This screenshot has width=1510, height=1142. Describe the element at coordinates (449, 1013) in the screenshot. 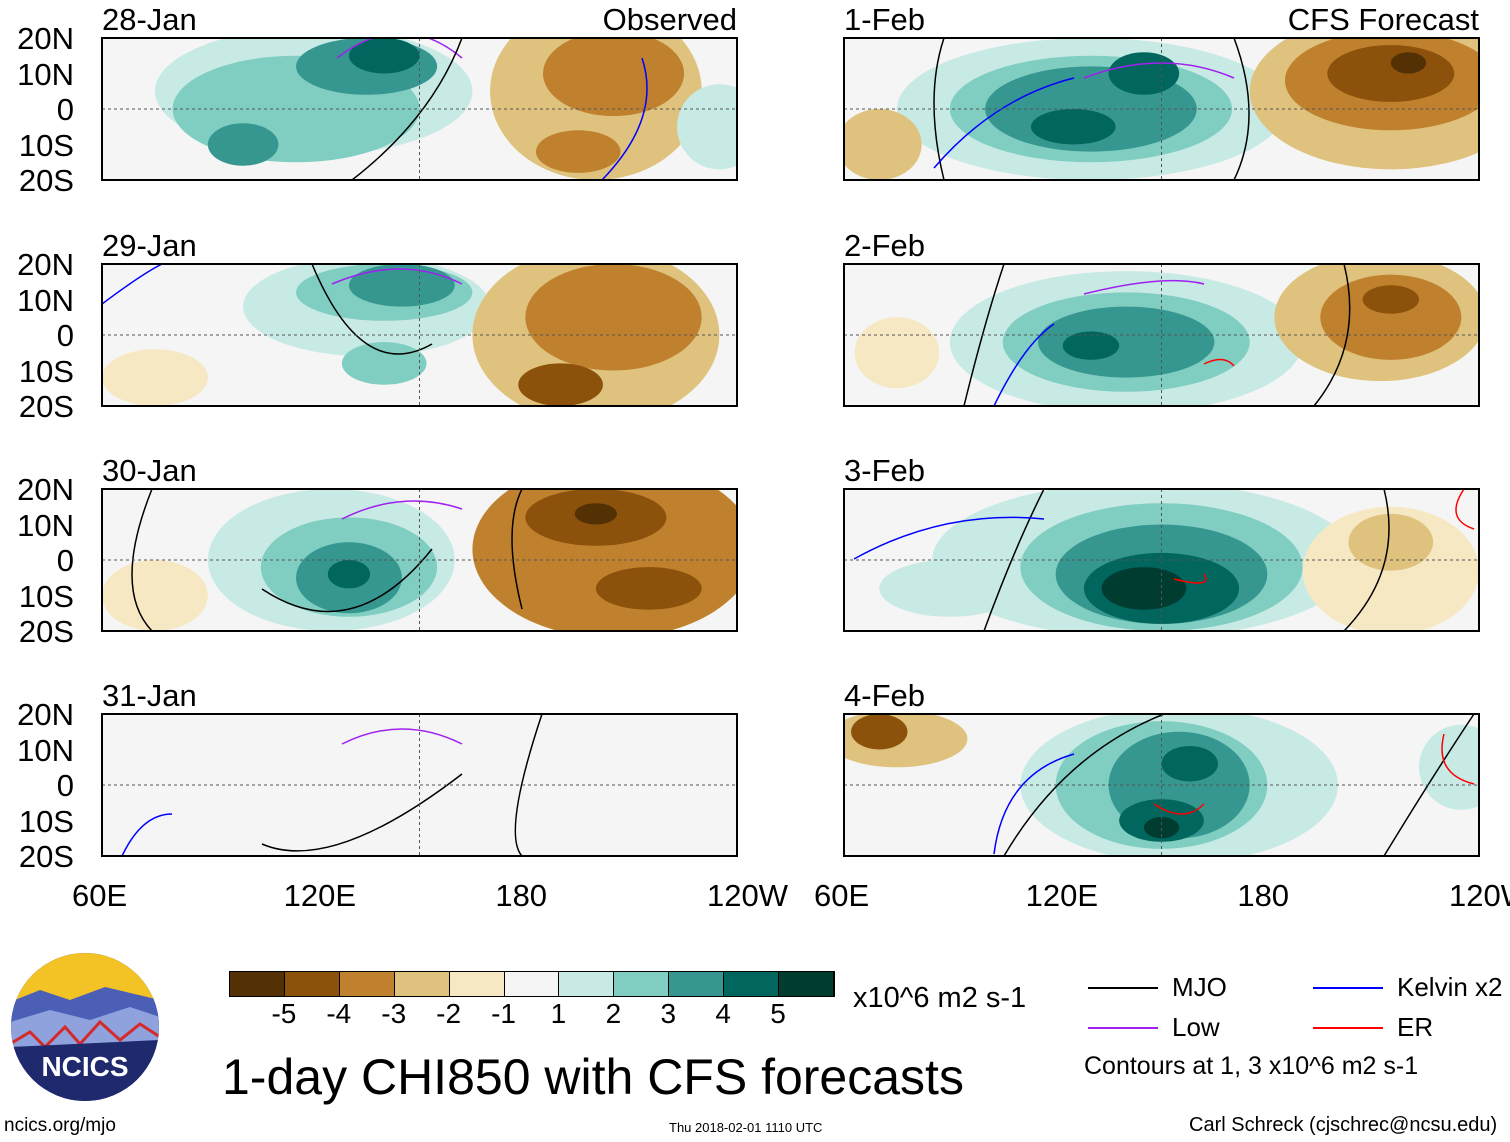

I see `colorbar-tick: -2` at that location.